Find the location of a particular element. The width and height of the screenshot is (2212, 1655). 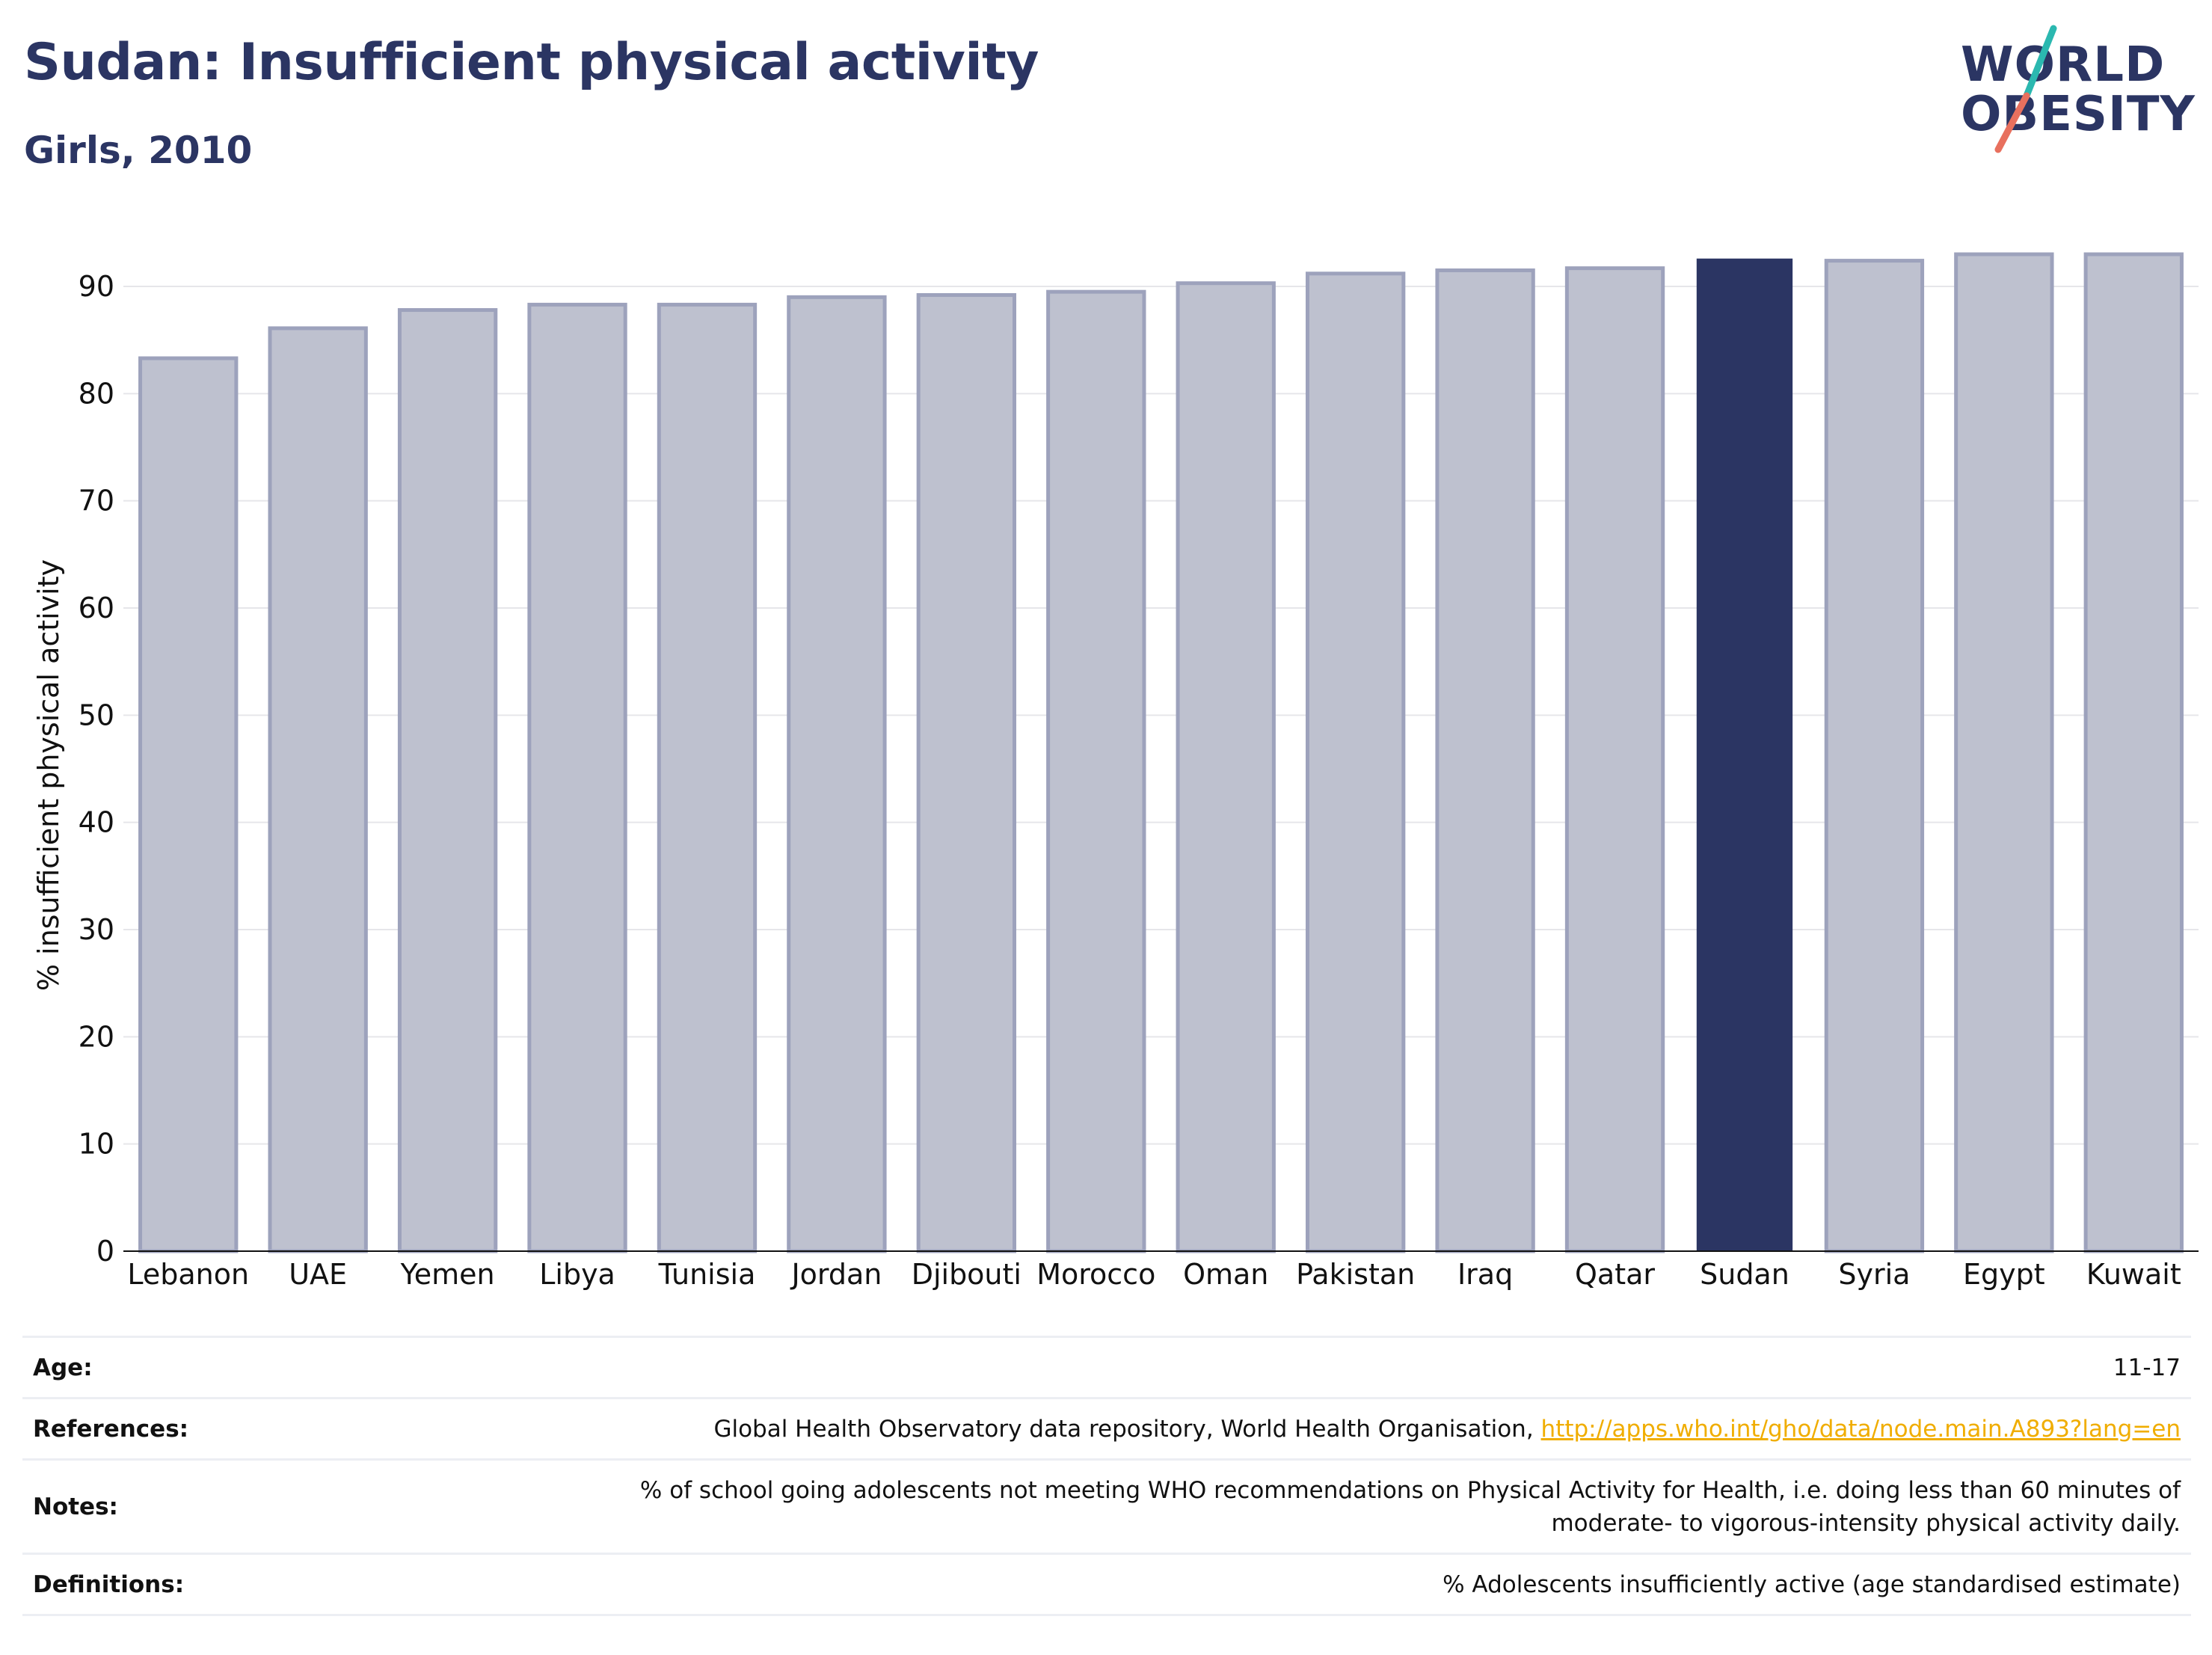

x-tick-label: Morocco is located at coordinates (1095, 1274).